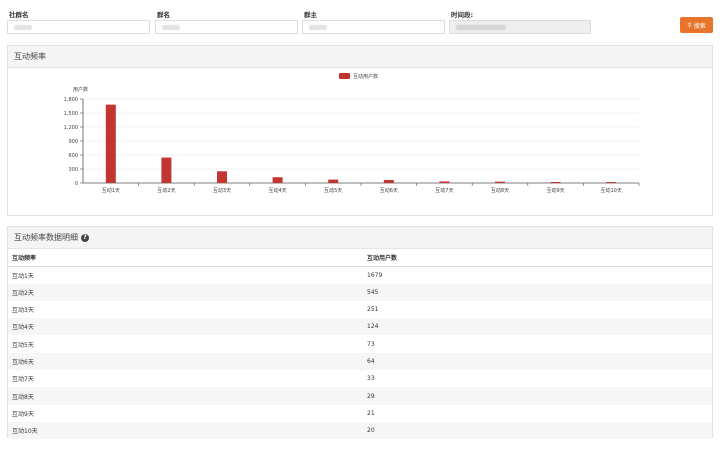  Describe the element at coordinates (73, 170) in the screenshot. I see `y-tick-label: 300` at that location.